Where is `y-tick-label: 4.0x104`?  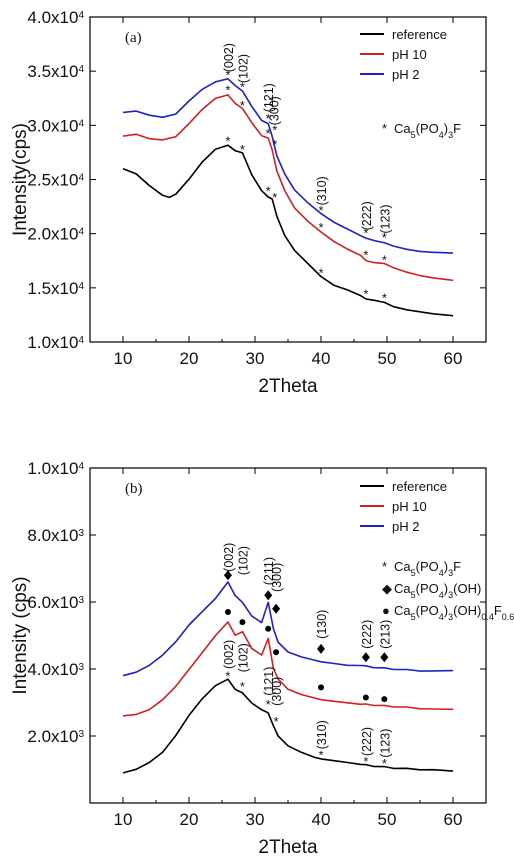 y-tick-label: 4.0x104 is located at coordinates (55, 17).